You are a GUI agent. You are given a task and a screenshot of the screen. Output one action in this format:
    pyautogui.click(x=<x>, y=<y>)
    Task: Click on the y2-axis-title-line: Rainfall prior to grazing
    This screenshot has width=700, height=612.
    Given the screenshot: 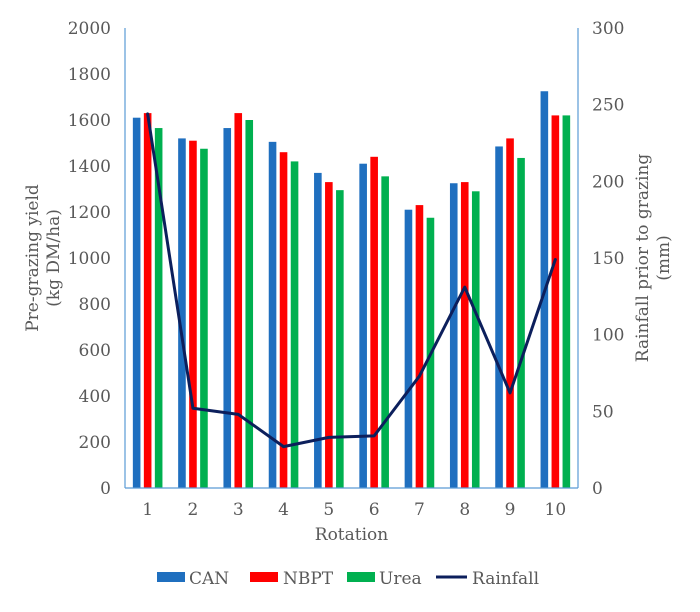 What is the action you would take?
    pyautogui.click(x=643, y=258)
    